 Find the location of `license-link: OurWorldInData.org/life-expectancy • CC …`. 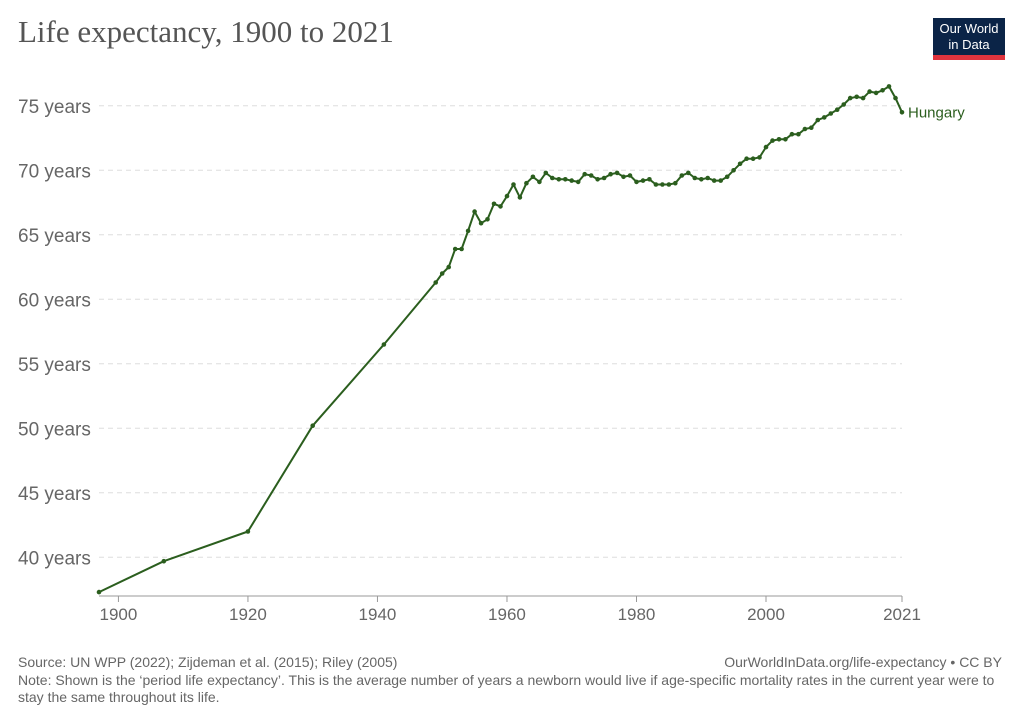

license-link: OurWorldInData.org/life-expectancy • CC … is located at coordinates (863, 662).